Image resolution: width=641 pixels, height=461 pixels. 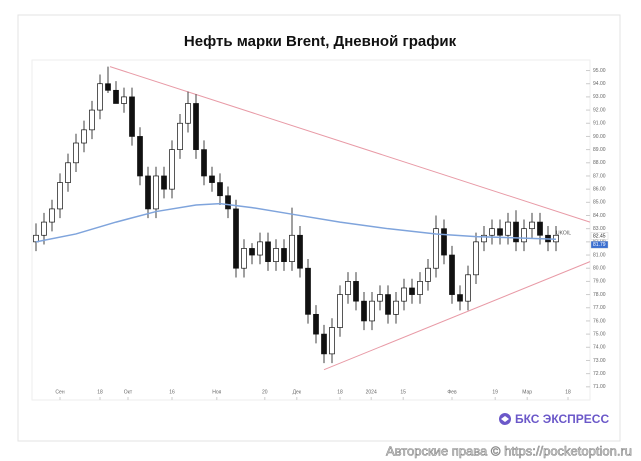 I want to click on y-tick-label: 92.00, so click(x=599, y=110).